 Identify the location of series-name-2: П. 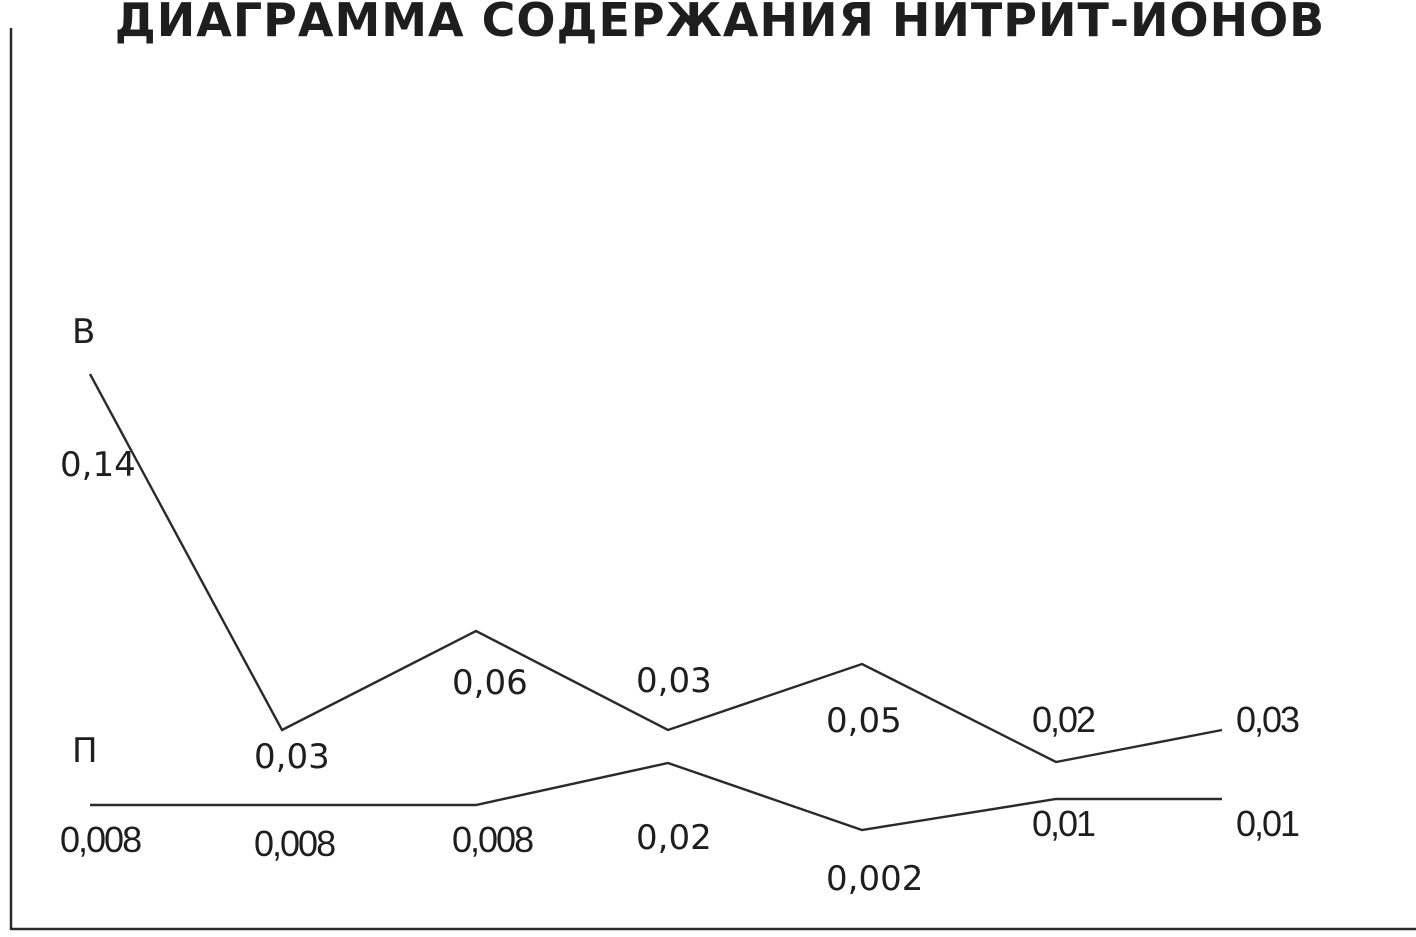
(85, 751).